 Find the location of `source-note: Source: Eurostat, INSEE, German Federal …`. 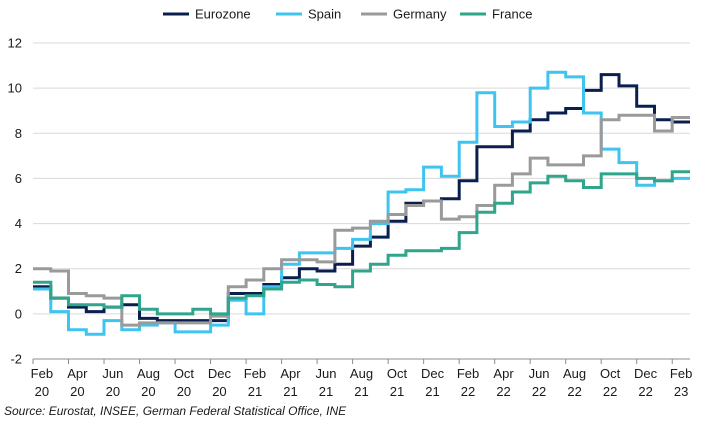

source-note: Source: Eurostat, INSEE, German Federal … is located at coordinates (175, 411).